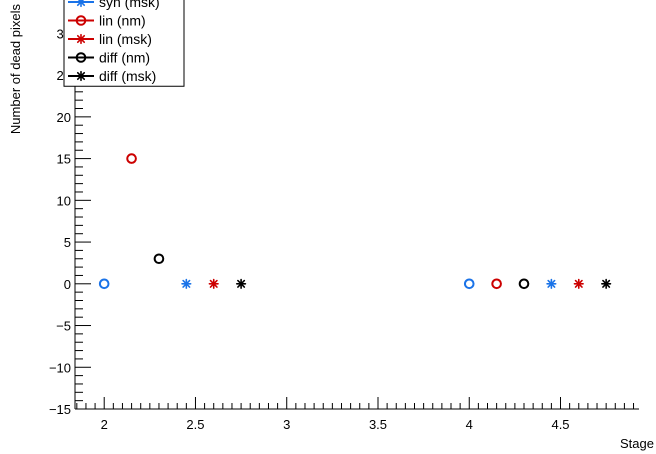 The width and height of the screenshot is (656, 454). Describe the element at coordinates (195, 424) in the screenshot. I see `x-tick-label: 2.5` at that location.